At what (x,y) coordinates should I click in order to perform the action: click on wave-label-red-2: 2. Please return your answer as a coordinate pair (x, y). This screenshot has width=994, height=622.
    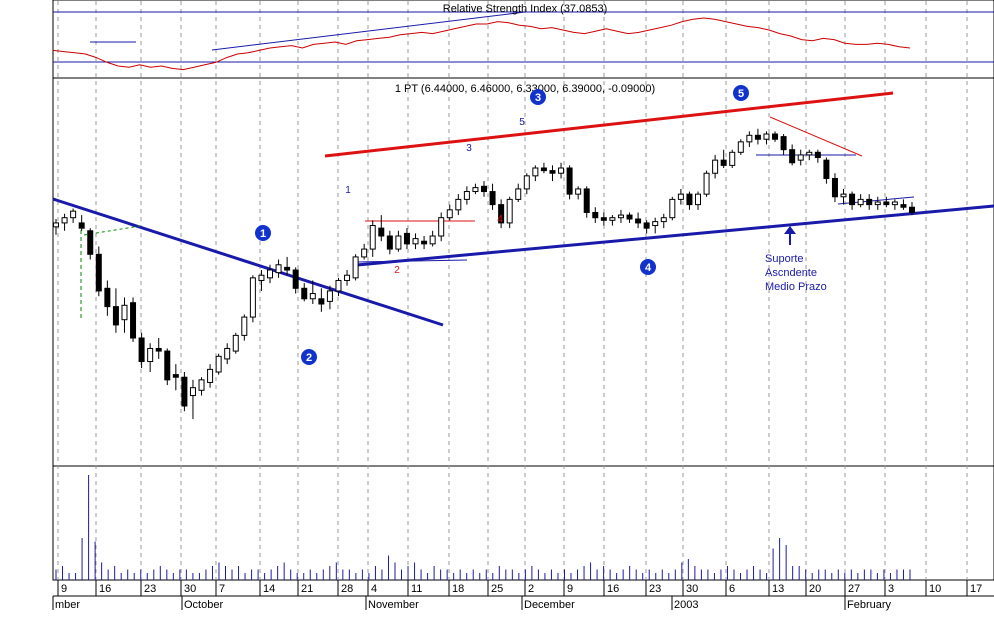
    Looking at the image, I should click on (397, 270).